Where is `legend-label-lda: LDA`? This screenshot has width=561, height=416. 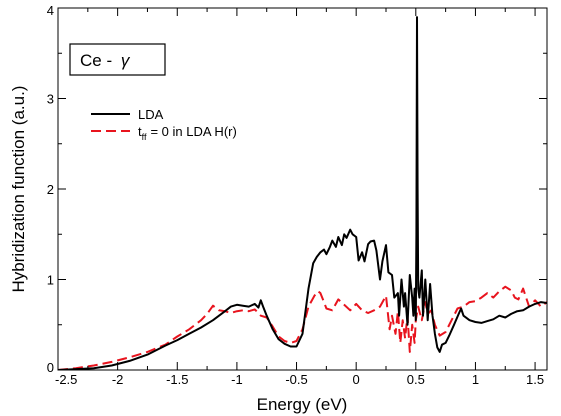 legend-label-lda: LDA is located at coordinates (151, 114).